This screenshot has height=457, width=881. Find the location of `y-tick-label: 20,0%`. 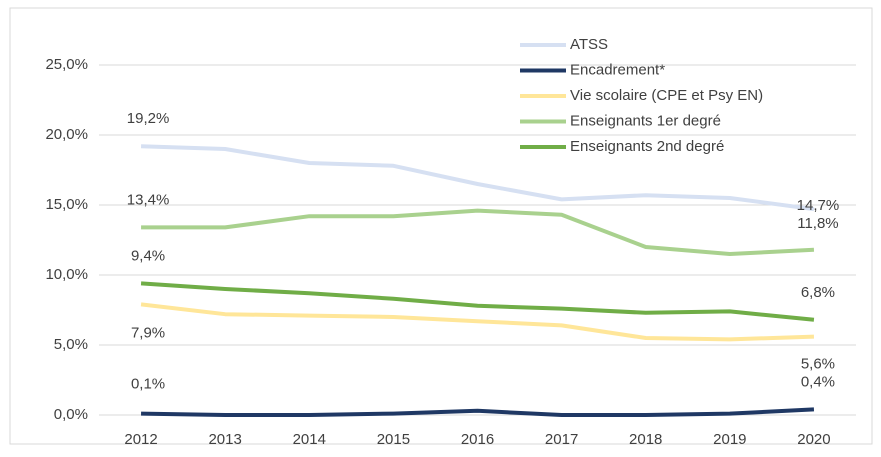

y-tick-label: 20,0% is located at coordinates (66, 134).